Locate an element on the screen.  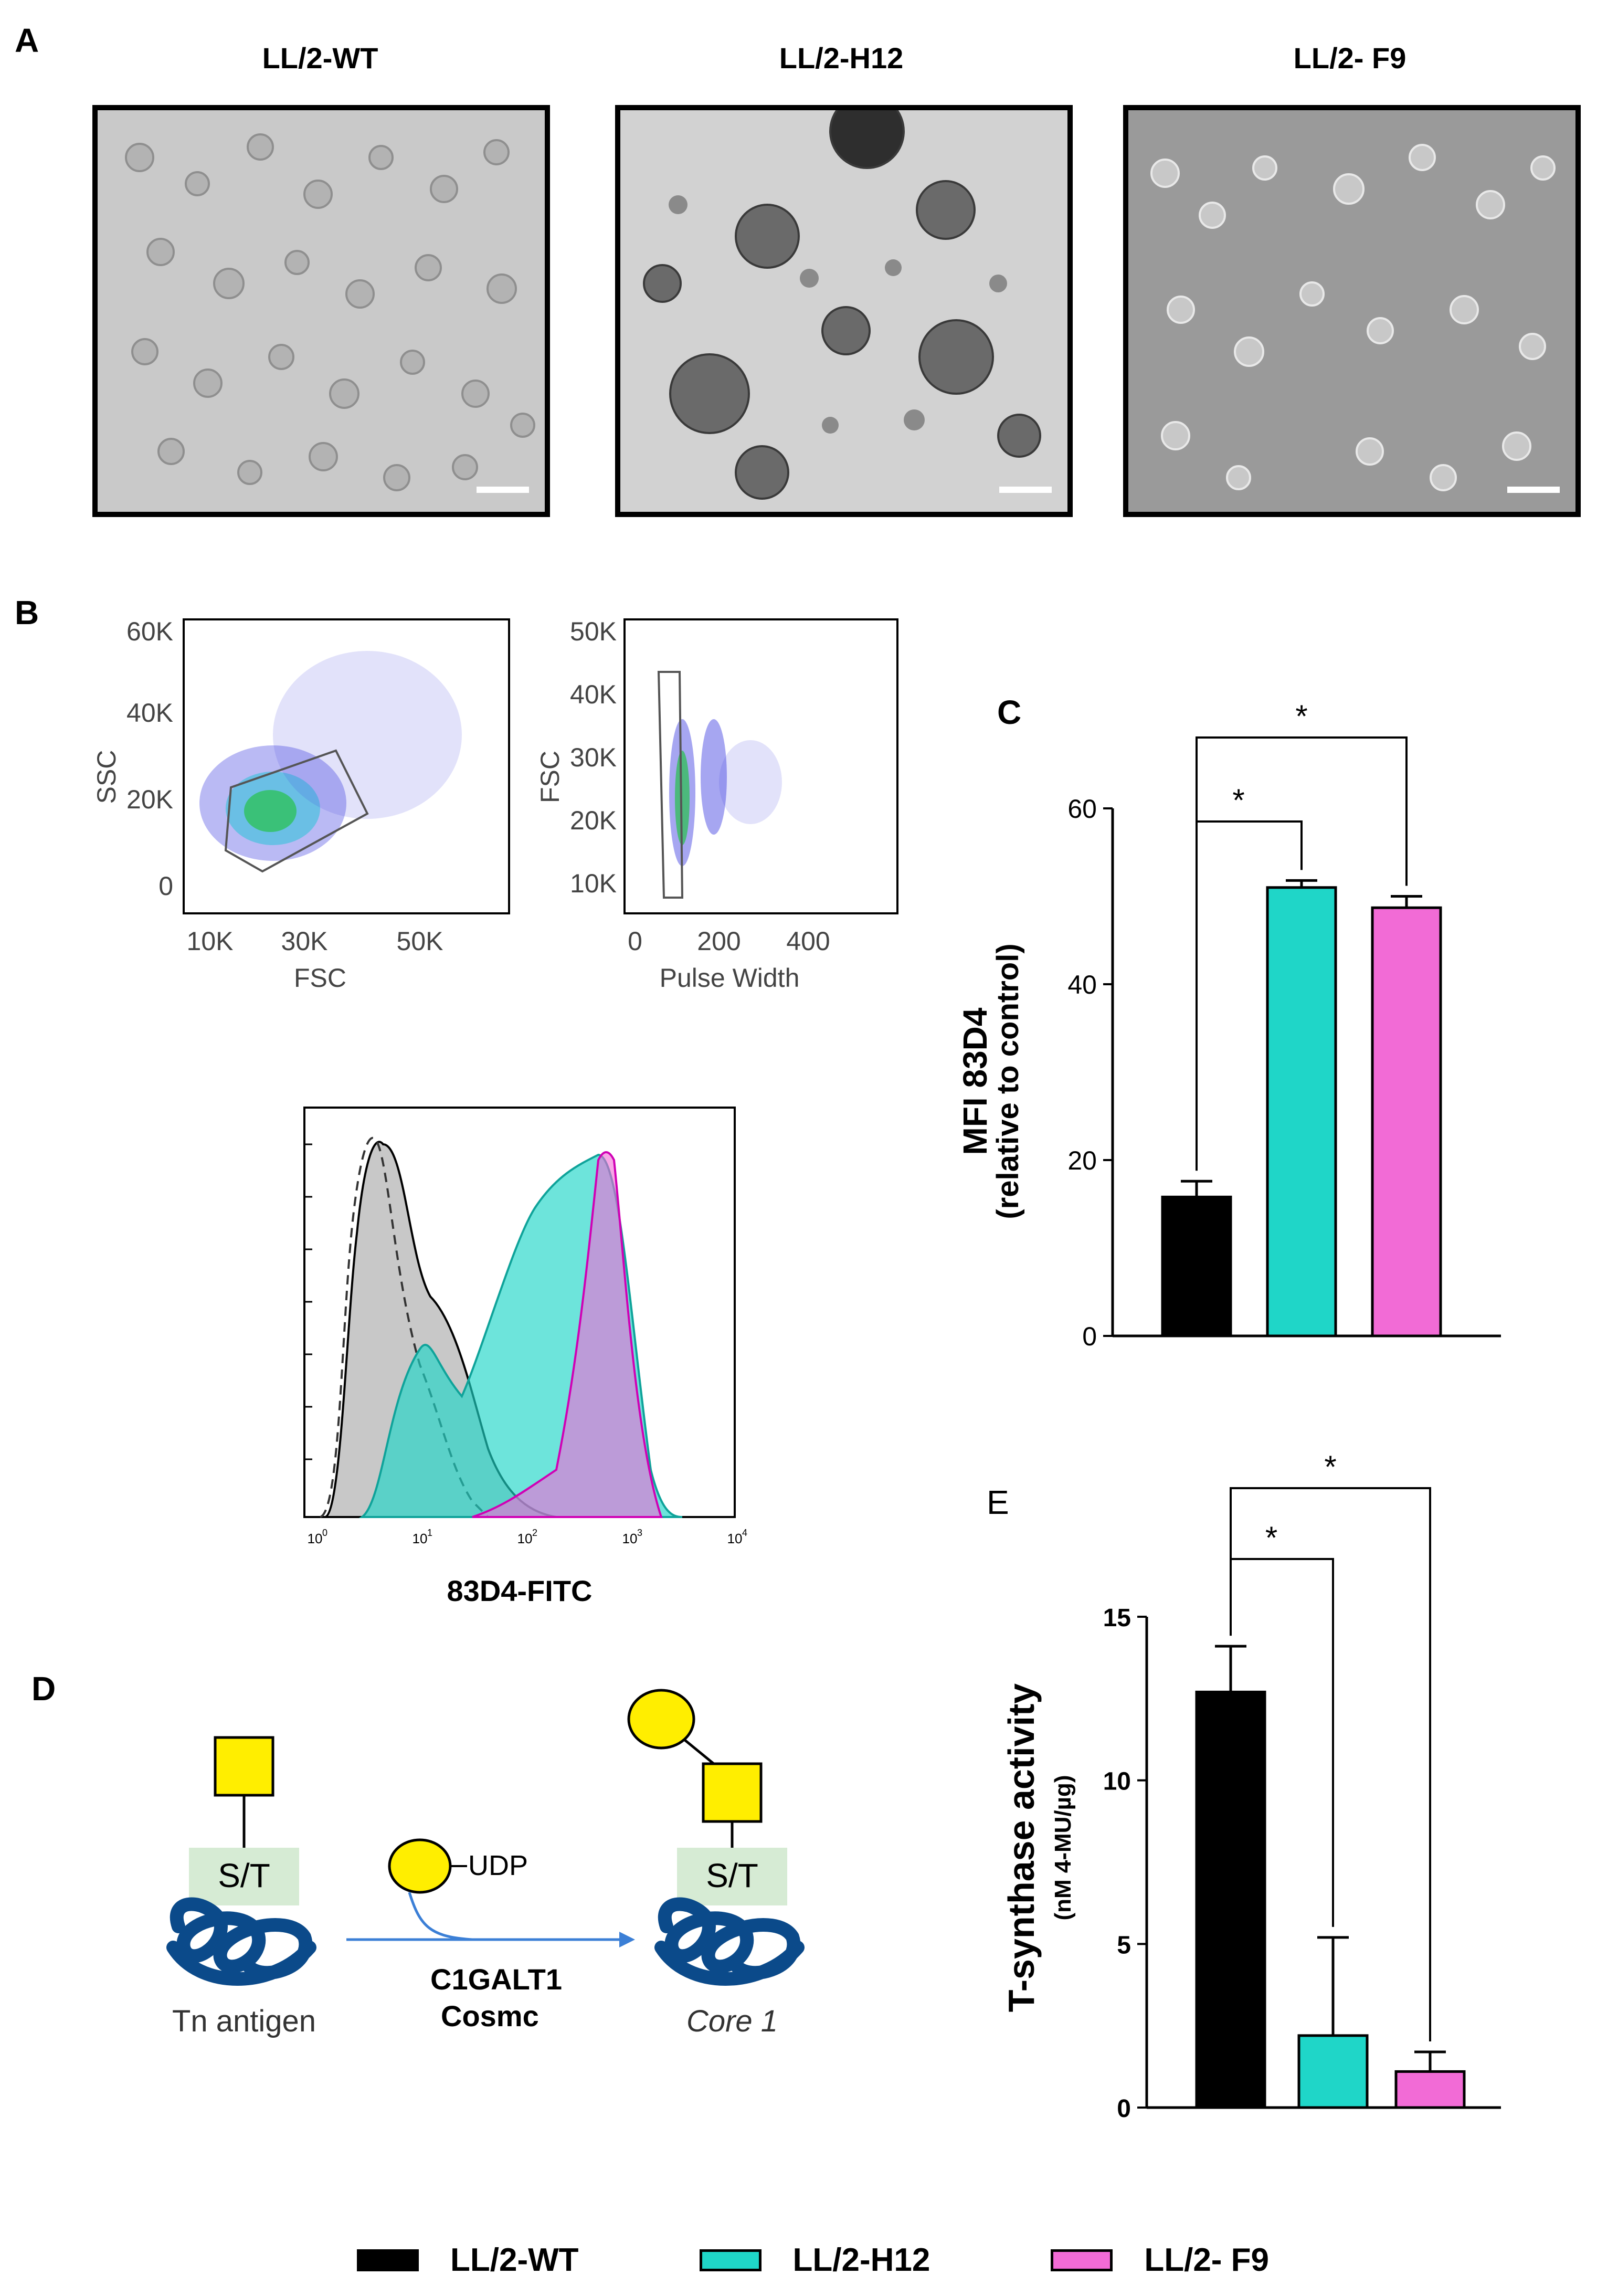
y-axis-label: SSC is located at coordinates (107, 777).